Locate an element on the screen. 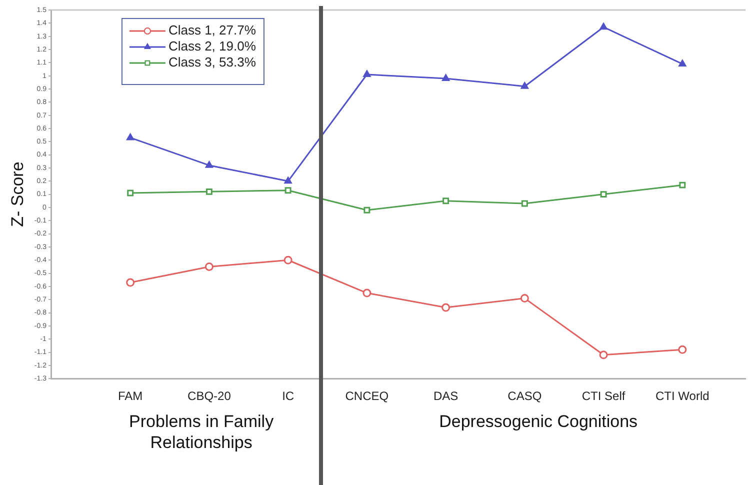 The height and width of the screenshot is (485, 751). text: Depressogenic Cognitions is located at coordinates (538, 421).